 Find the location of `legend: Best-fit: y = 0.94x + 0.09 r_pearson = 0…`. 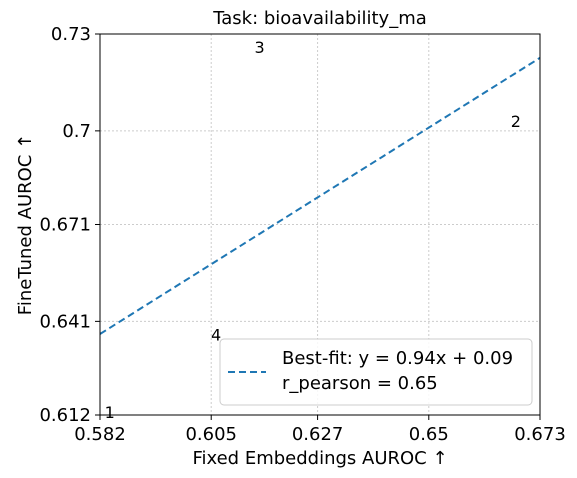

legend: Best-fit: y = 0.94x + 0.09 r_pearson = 0… is located at coordinates (376, 372).